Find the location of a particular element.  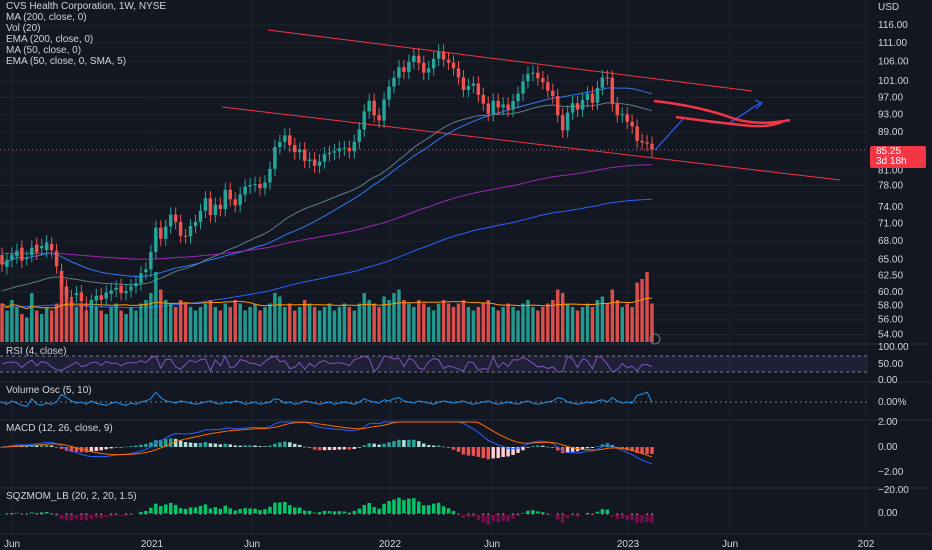

time-axis: Jun 2021 Jun 2022 Jun 2023 Jun 202 is located at coordinates (439, 544).